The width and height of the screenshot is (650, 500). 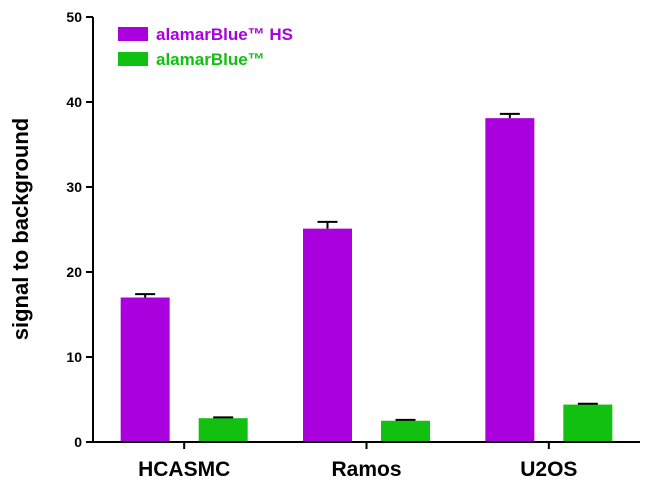 I want to click on y-tick-label: 50, so click(x=74, y=17).